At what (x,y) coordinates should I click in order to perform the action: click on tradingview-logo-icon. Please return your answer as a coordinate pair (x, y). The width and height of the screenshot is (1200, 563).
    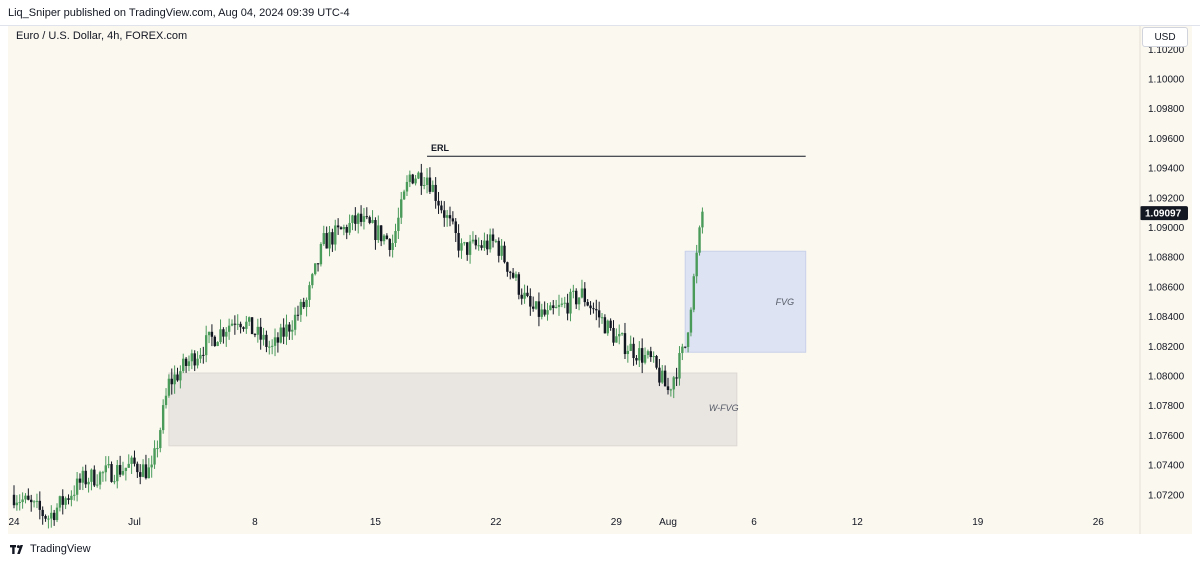
    Looking at the image, I should click on (18, 549).